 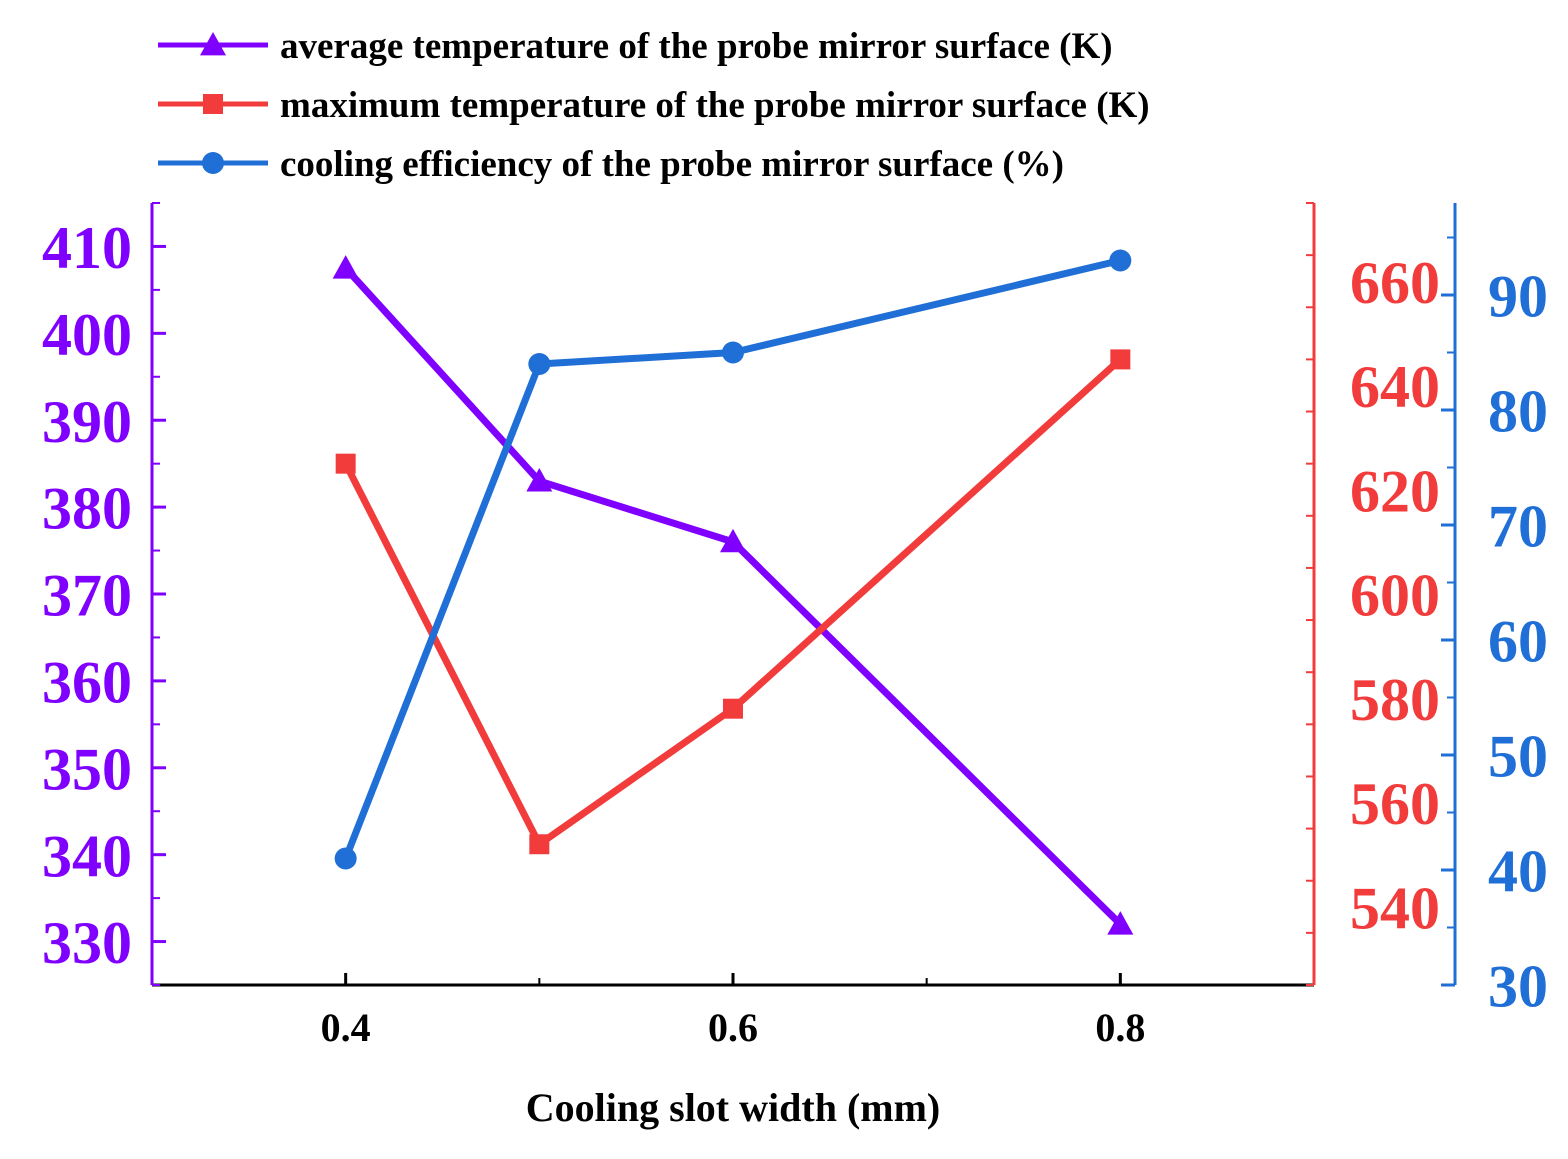 I want to click on x-tick-label: 0.6, so click(x=733, y=1027).